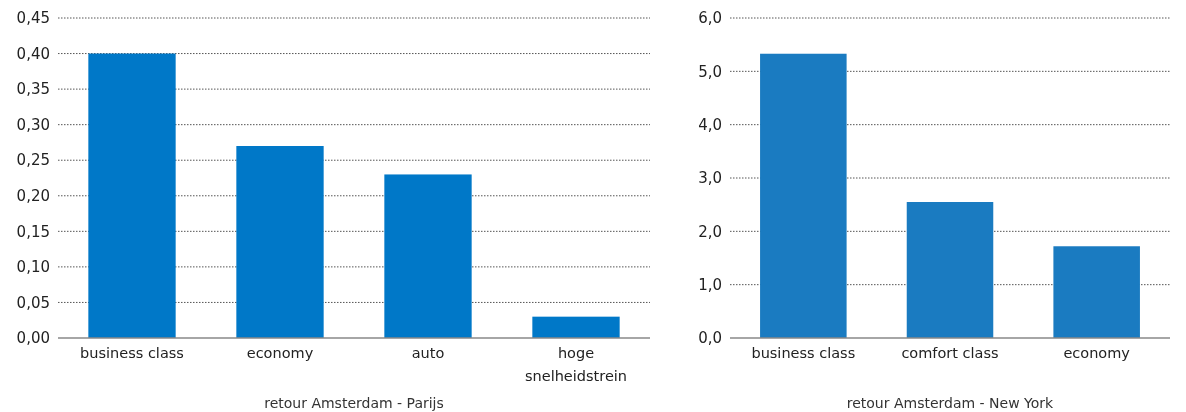  What do you see at coordinates (33, 267) in the screenshot?
I see `y-tick-label: 0,10` at bounding box center [33, 267].